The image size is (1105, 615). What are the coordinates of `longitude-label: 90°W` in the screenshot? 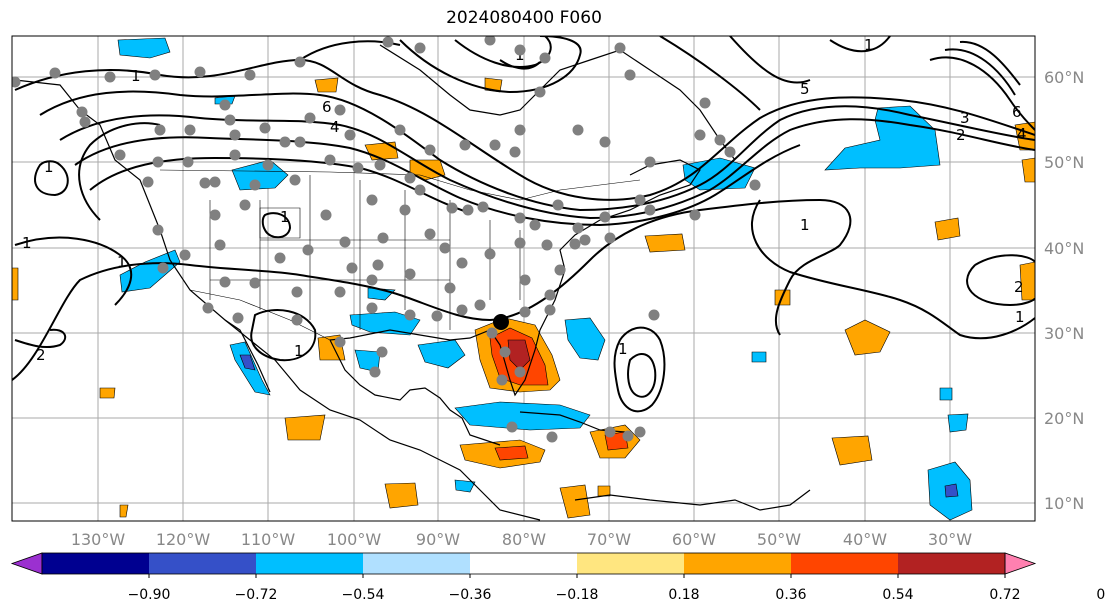 It's located at (438, 539).